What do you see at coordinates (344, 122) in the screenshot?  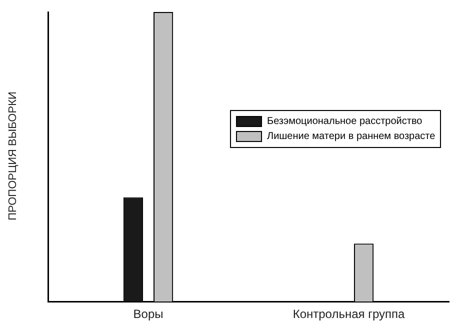 I see `legend-label: Безэмоциональное расстройство` at bounding box center [344, 122].